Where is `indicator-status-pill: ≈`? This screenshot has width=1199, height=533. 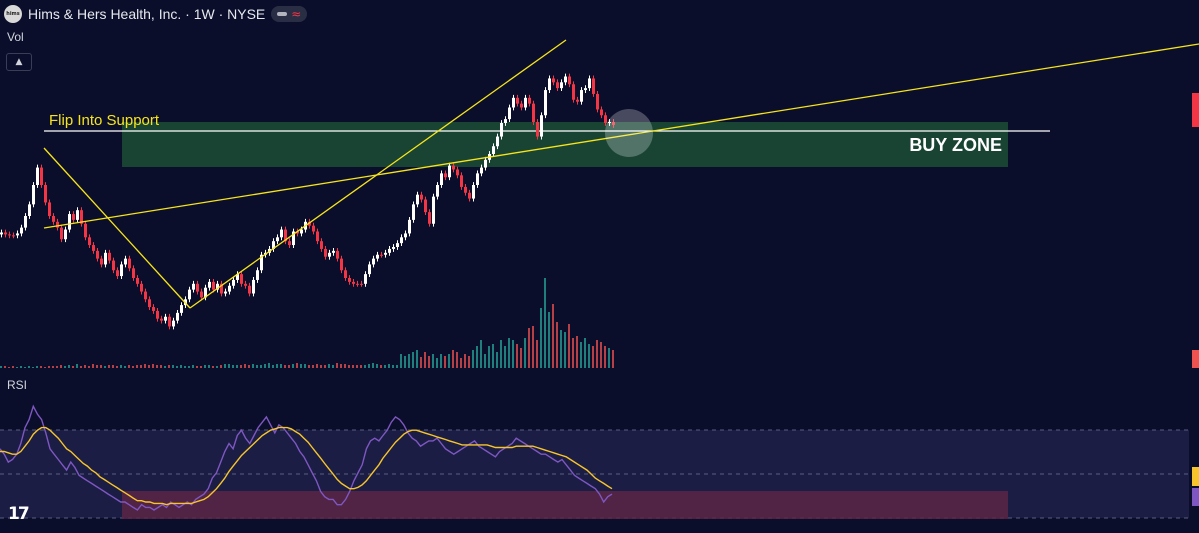 indicator-status-pill: ≈ is located at coordinates (289, 14).